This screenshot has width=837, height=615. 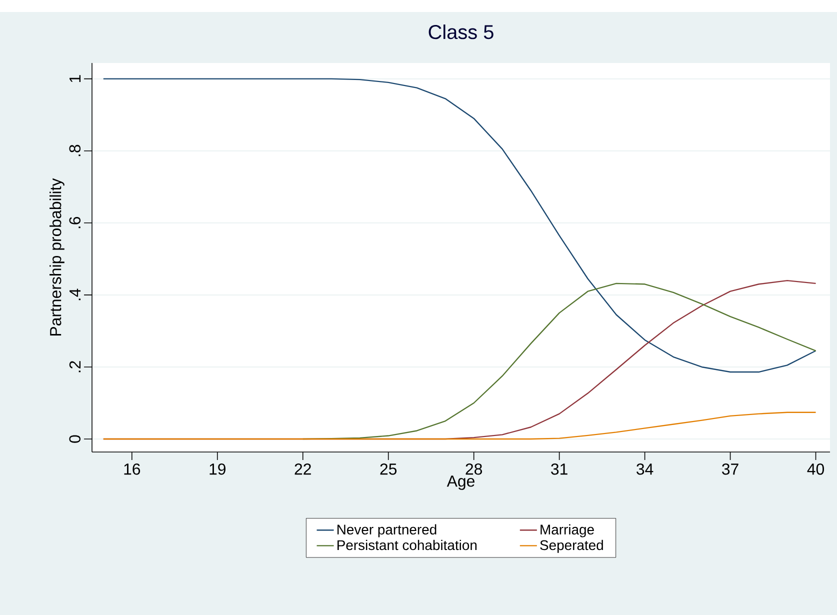 What do you see at coordinates (407, 545) in the screenshot?
I see `legend-label: Persistant cohabitation` at bounding box center [407, 545].